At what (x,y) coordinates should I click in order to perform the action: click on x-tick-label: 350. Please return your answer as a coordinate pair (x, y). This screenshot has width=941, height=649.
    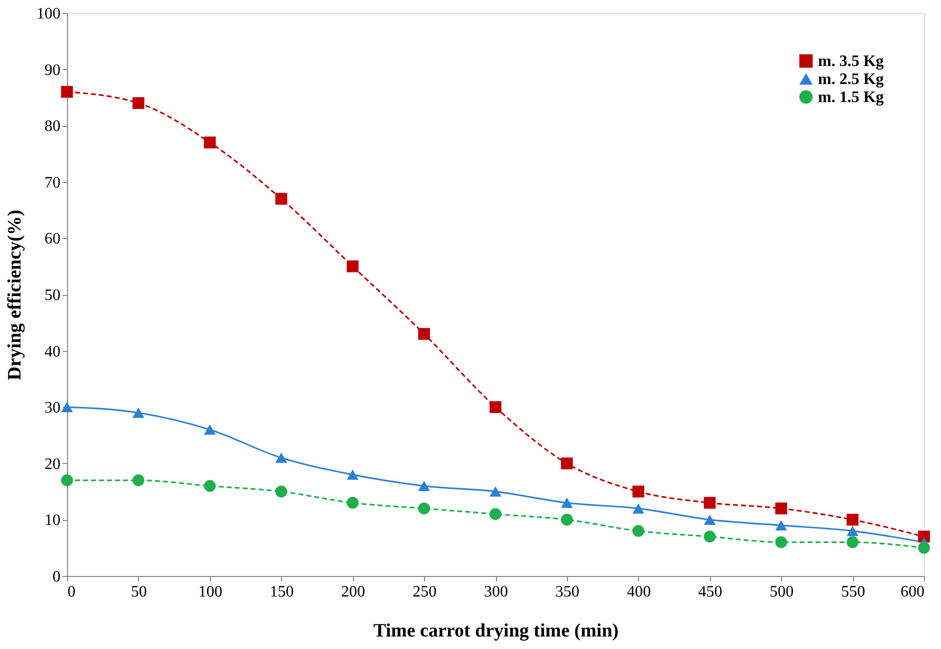
    Looking at the image, I should click on (567, 592).